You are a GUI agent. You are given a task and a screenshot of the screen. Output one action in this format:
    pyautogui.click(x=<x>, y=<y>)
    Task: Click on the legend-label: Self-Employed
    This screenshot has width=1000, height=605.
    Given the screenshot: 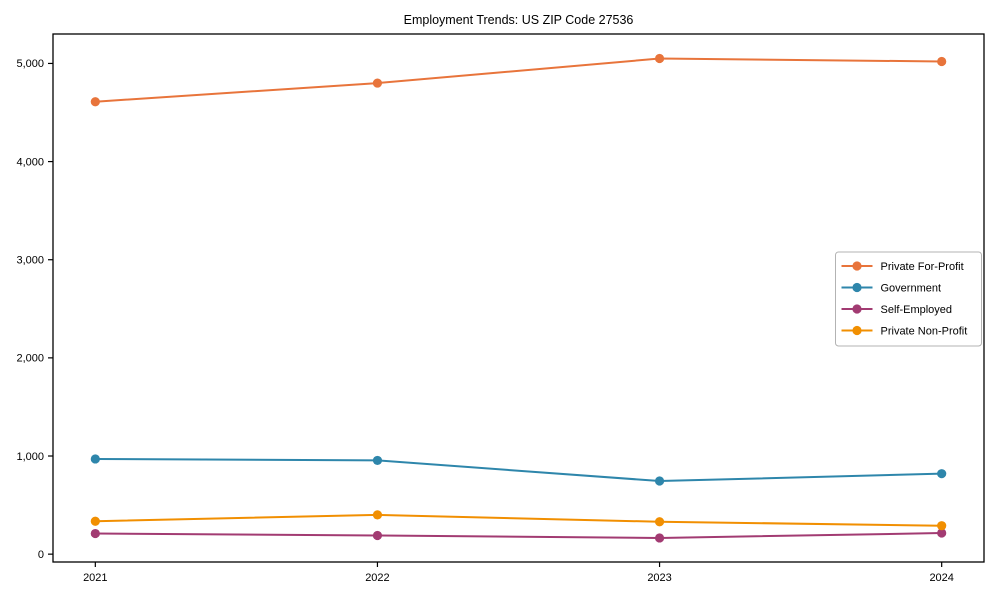 What is the action you would take?
    pyautogui.click(x=917, y=310)
    